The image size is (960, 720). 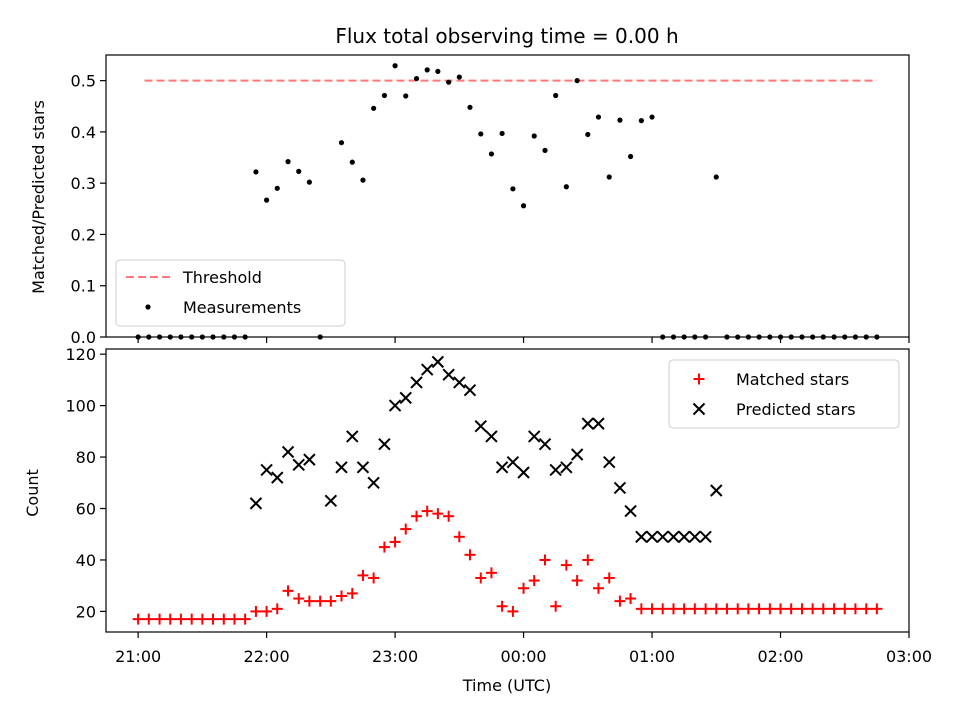 I want to click on top-y-tick-label: 0.0, so click(x=83, y=337).